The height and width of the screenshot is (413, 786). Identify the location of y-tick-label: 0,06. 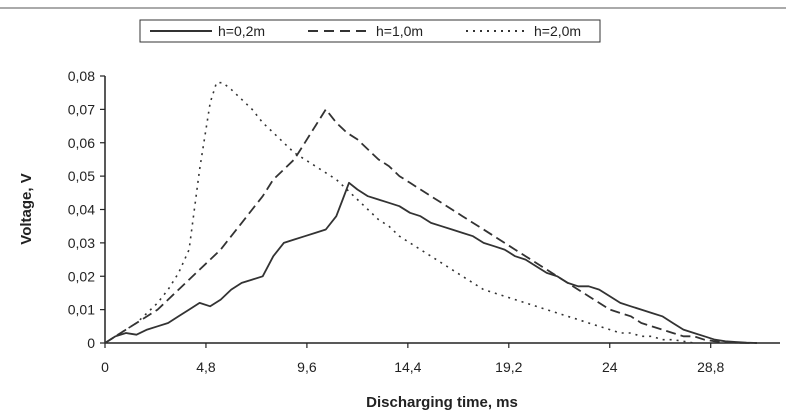
(81, 143).